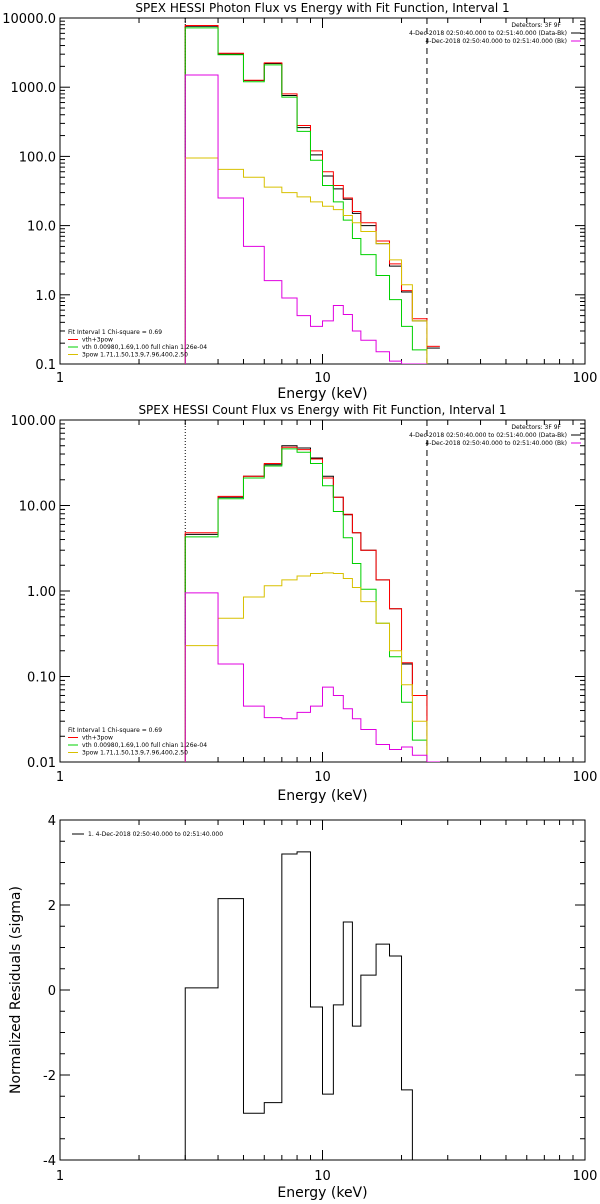 This screenshot has height=1204, width=600. I want to click on y-tick-label: 100.00, so click(34, 421).